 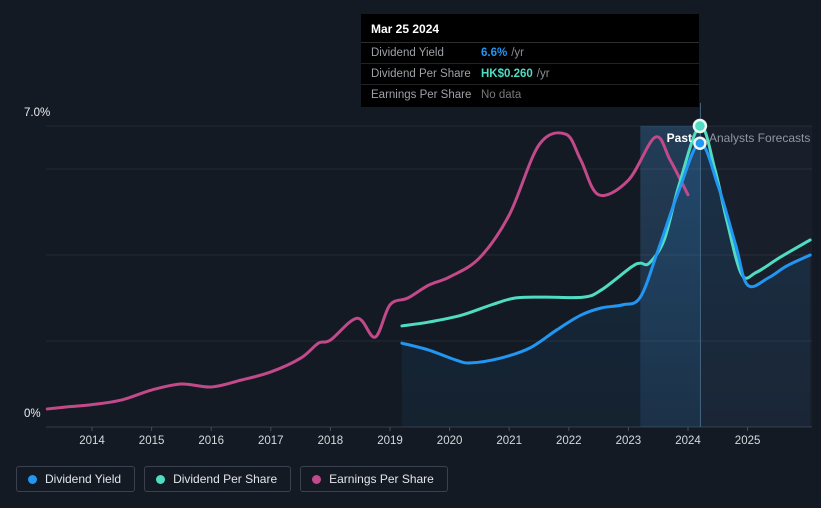 What do you see at coordinates (530, 28) in the screenshot?
I see `tooltip-date: Mar 25 2024` at bounding box center [530, 28].